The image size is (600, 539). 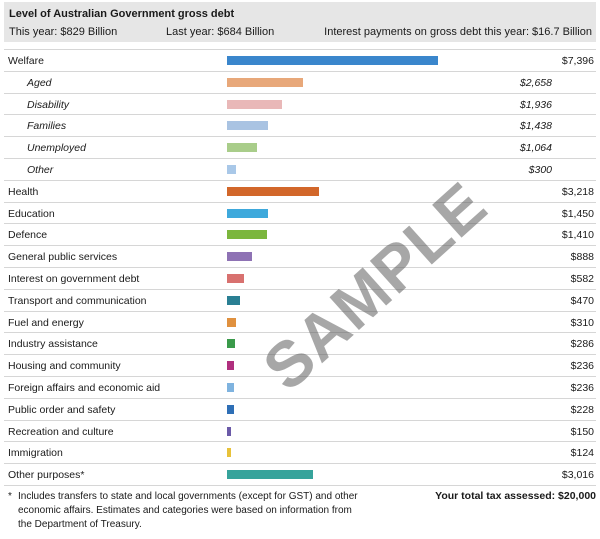 What do you see at coordinates (300, 323) in the screenshot?
I see `table-row: Fuel and energy $310` at bounding box center [300, 323].